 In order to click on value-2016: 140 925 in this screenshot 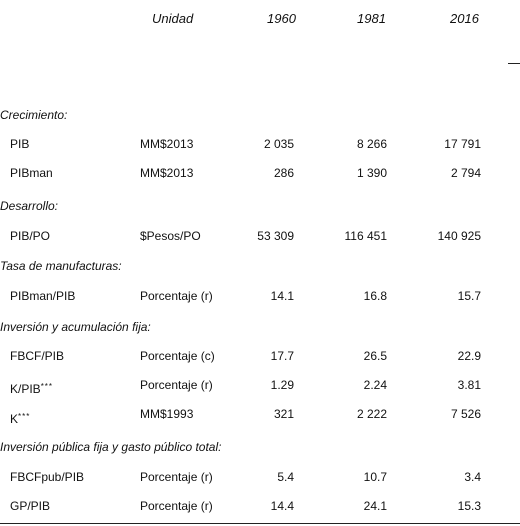, I will do `click(459, 236)`.